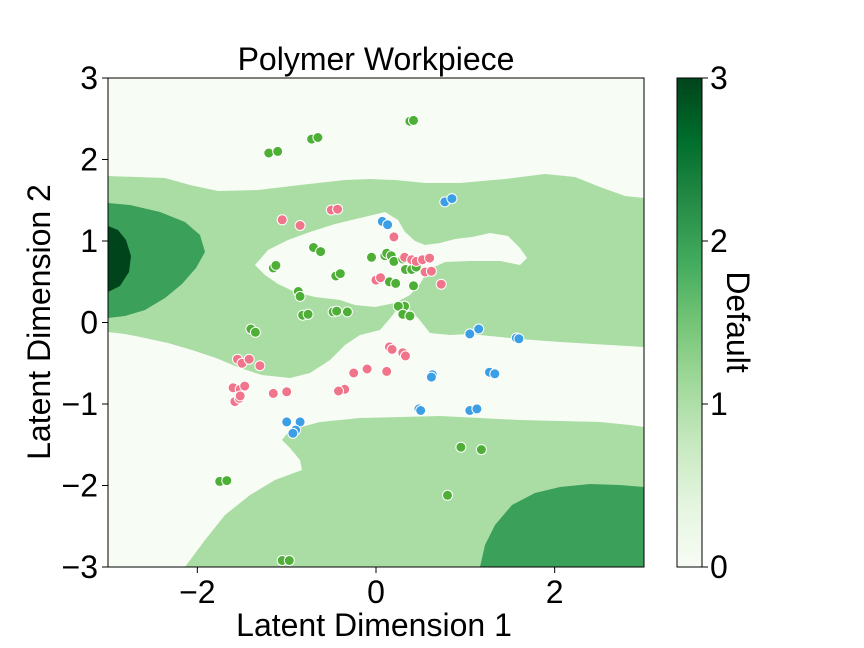 The height and width of the screenshot is (648, 864). I want to click on y-tick-label: 0, so click(89, 323).